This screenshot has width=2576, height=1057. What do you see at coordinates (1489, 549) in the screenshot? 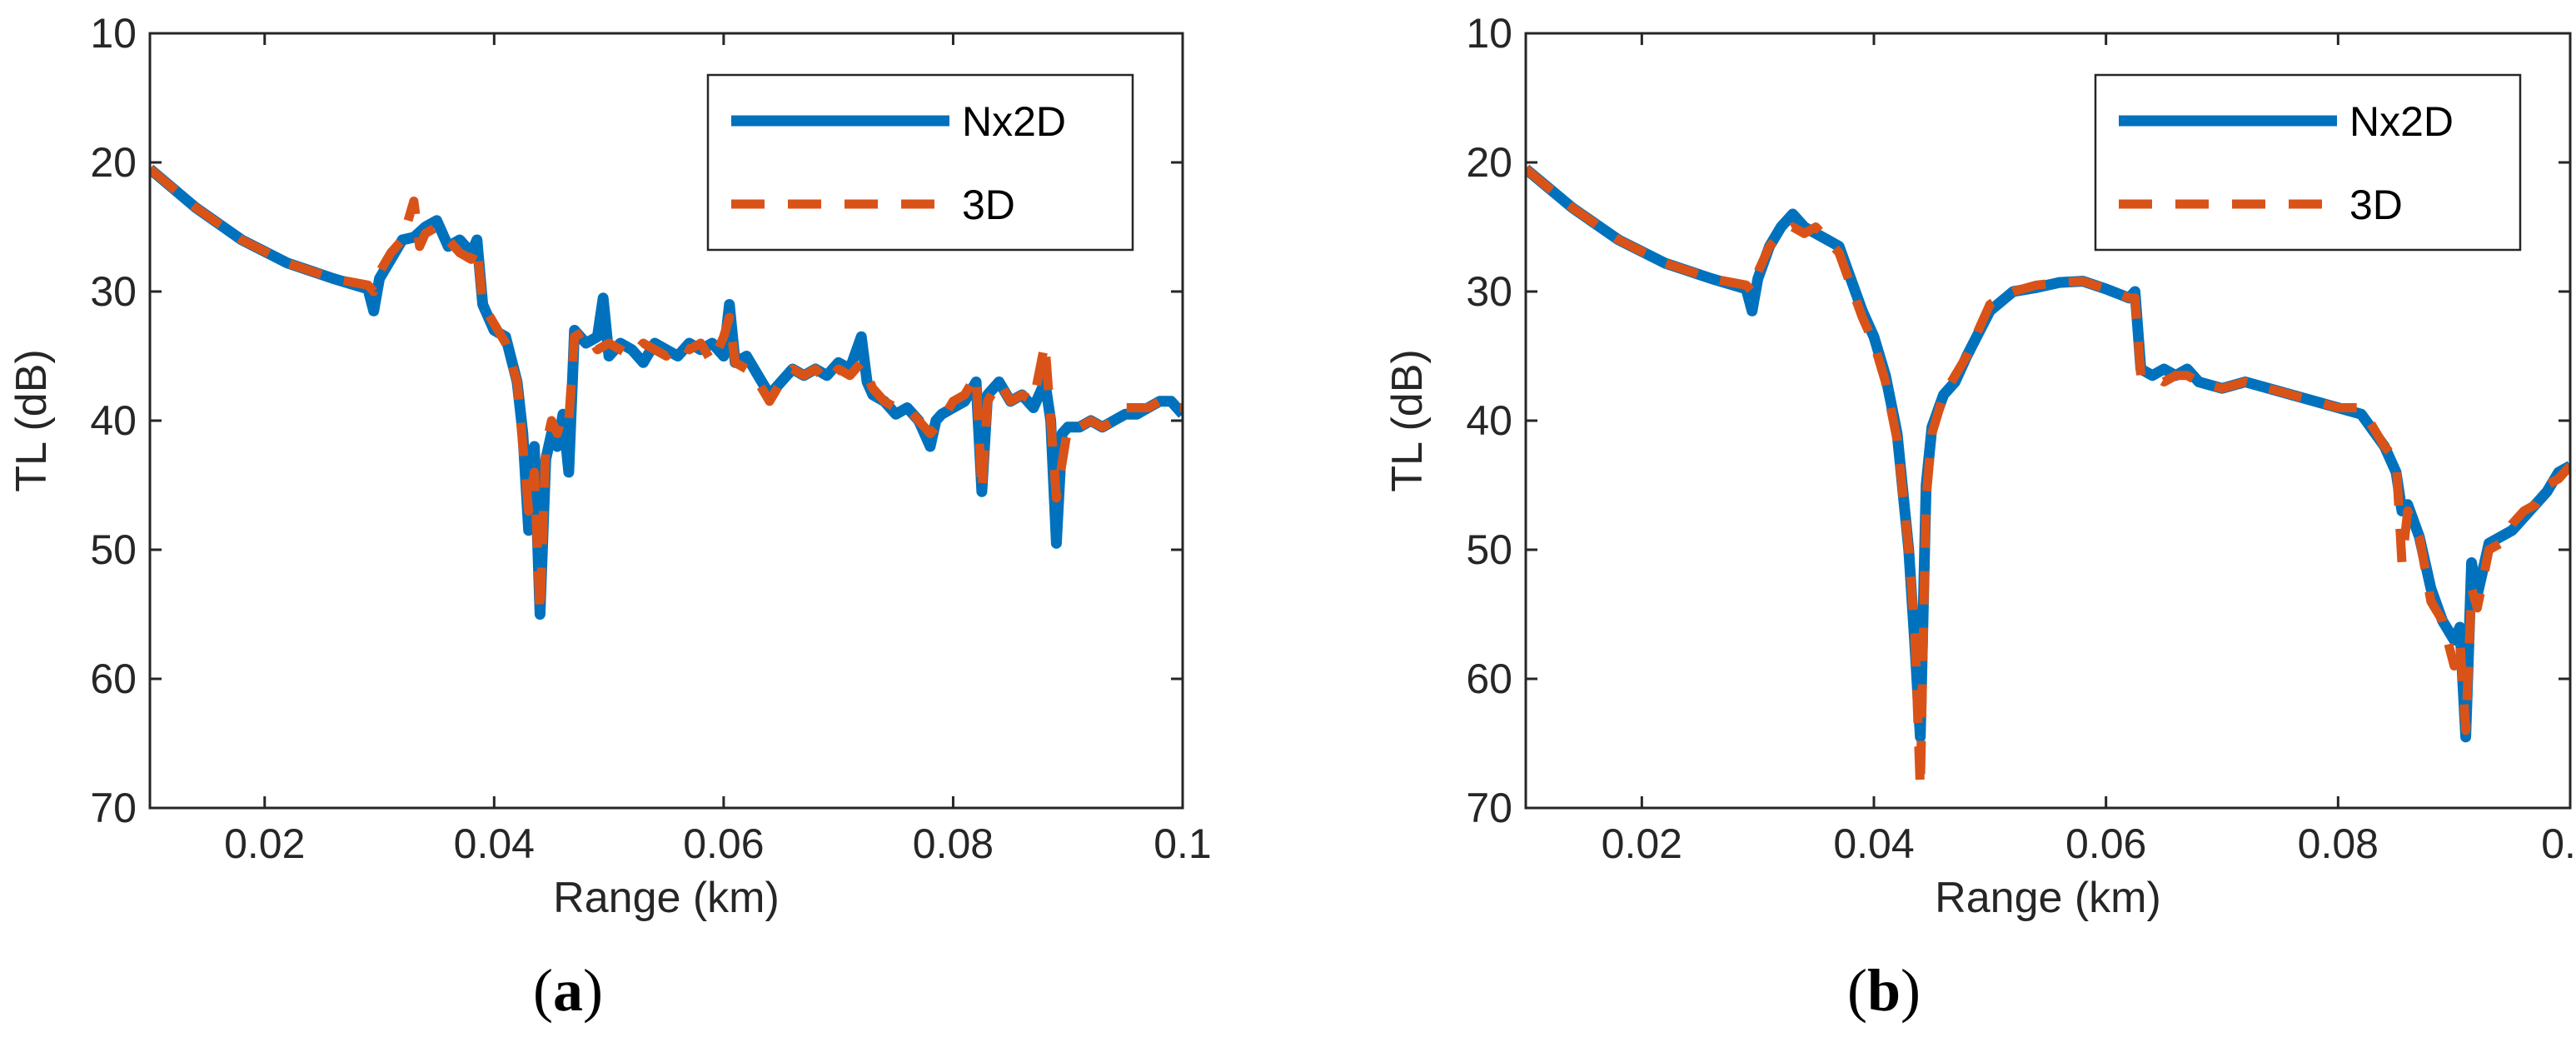
I see `y-tick-label-b: 50` at bounding box center [1489, 549].